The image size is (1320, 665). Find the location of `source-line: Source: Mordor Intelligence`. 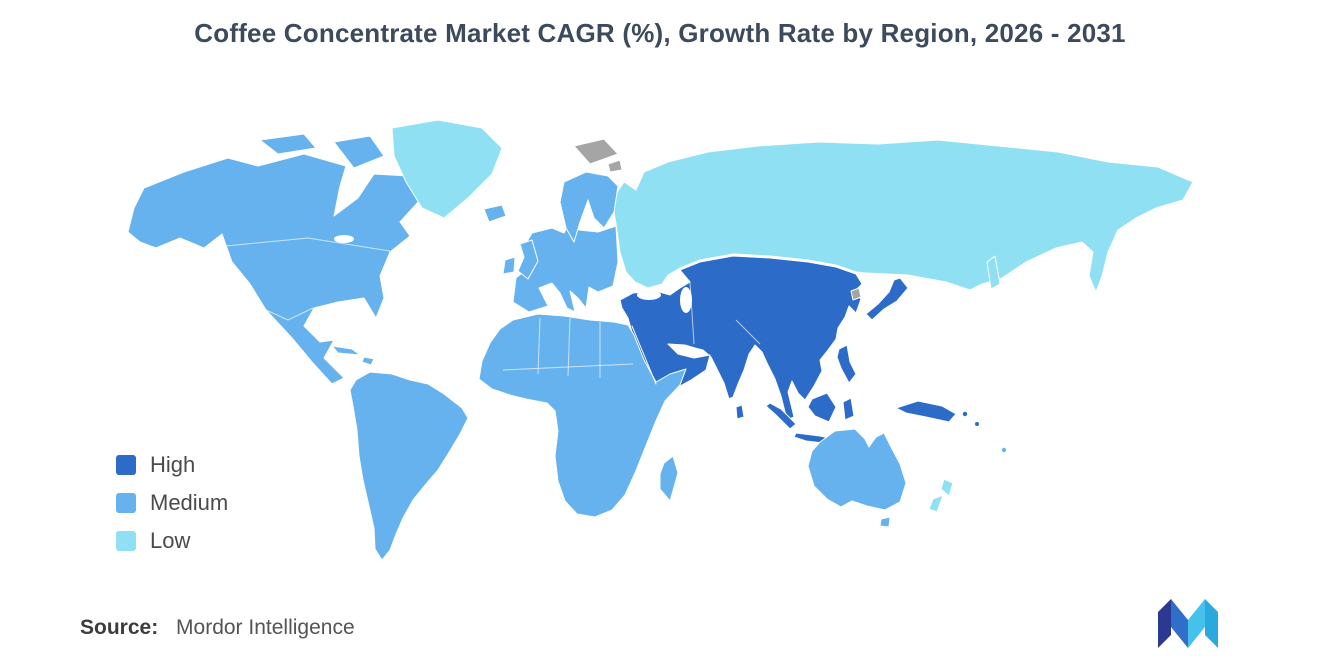

source-line: Source: Mordor Intelligence is located at coordinates (217, 628).